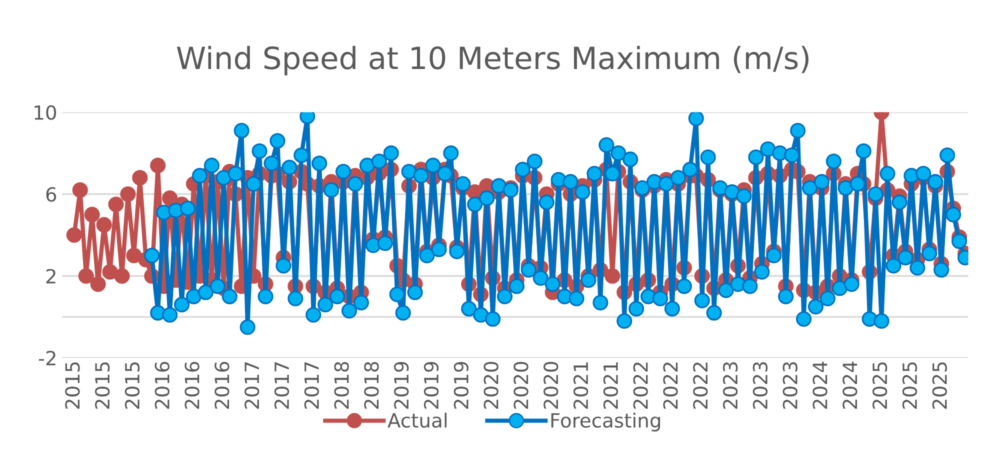 The height and width of the screenshot is (449, 987). Describe the element at coordinates (47, 358) in the screenshot. I see `y-tick-label: -2` at that location.